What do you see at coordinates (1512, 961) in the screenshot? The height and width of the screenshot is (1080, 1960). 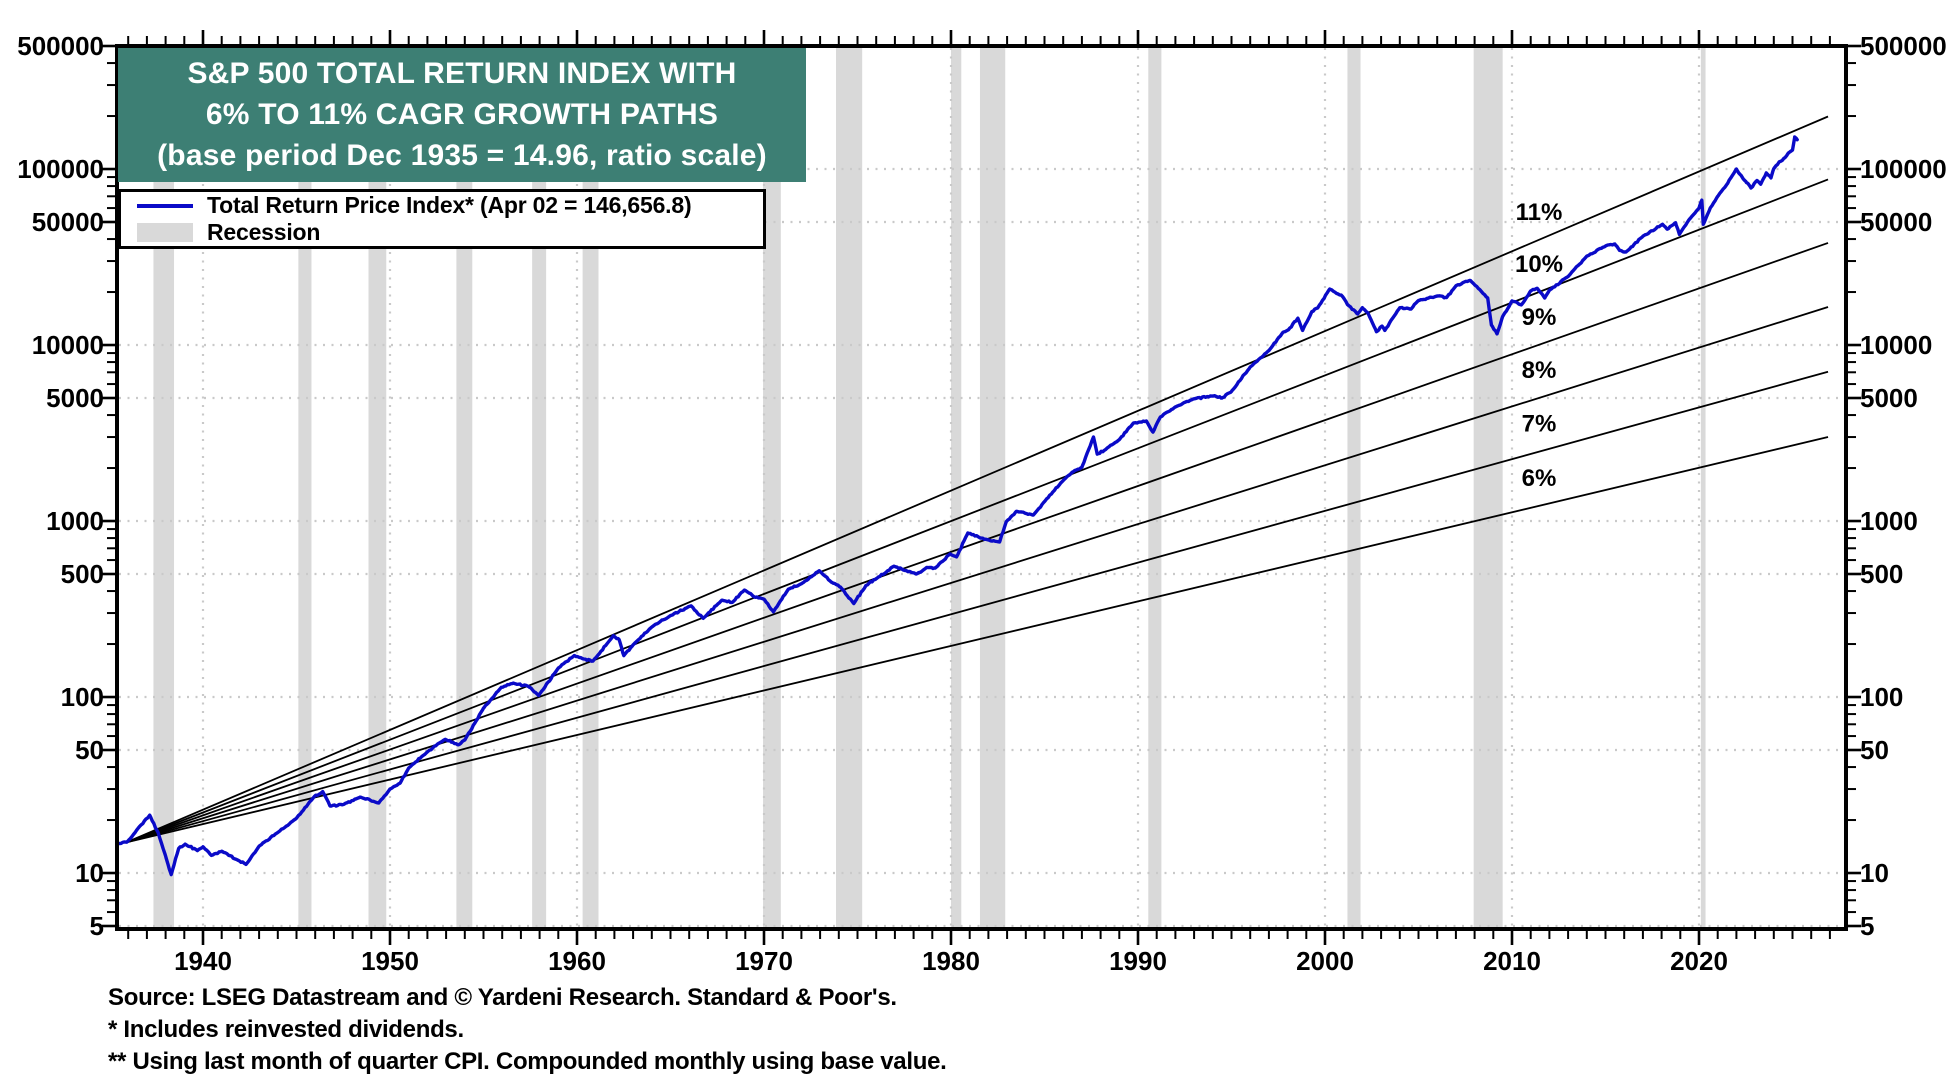 I see `x-axis-label: 2010` at bounding box center [1512, 961].